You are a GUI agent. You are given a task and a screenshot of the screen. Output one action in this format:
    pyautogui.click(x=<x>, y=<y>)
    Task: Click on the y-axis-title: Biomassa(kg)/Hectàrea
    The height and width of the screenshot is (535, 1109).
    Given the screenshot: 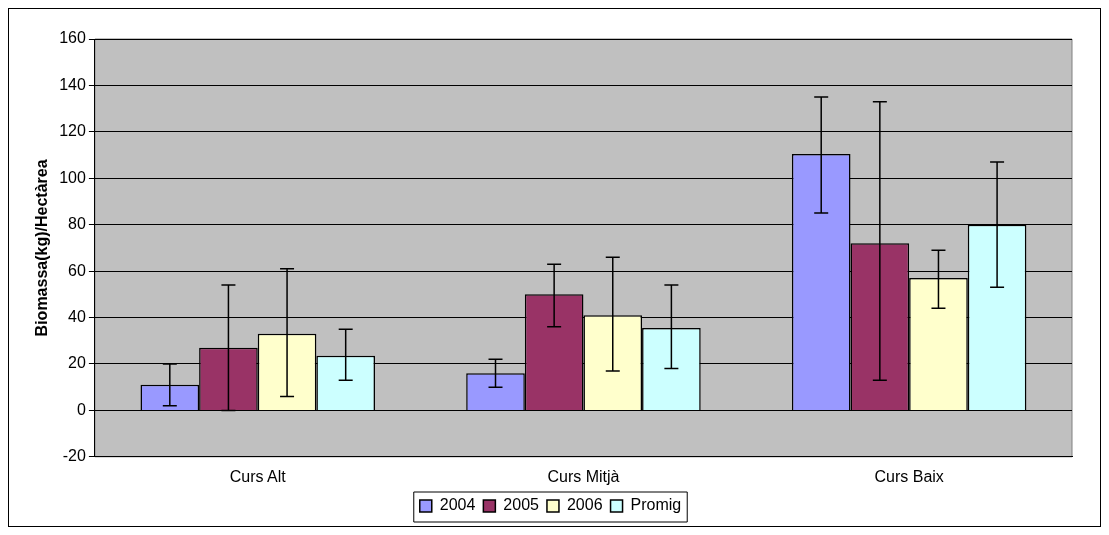 What is the action you would take?
    pyautogui.click(x=42, y=248)
    